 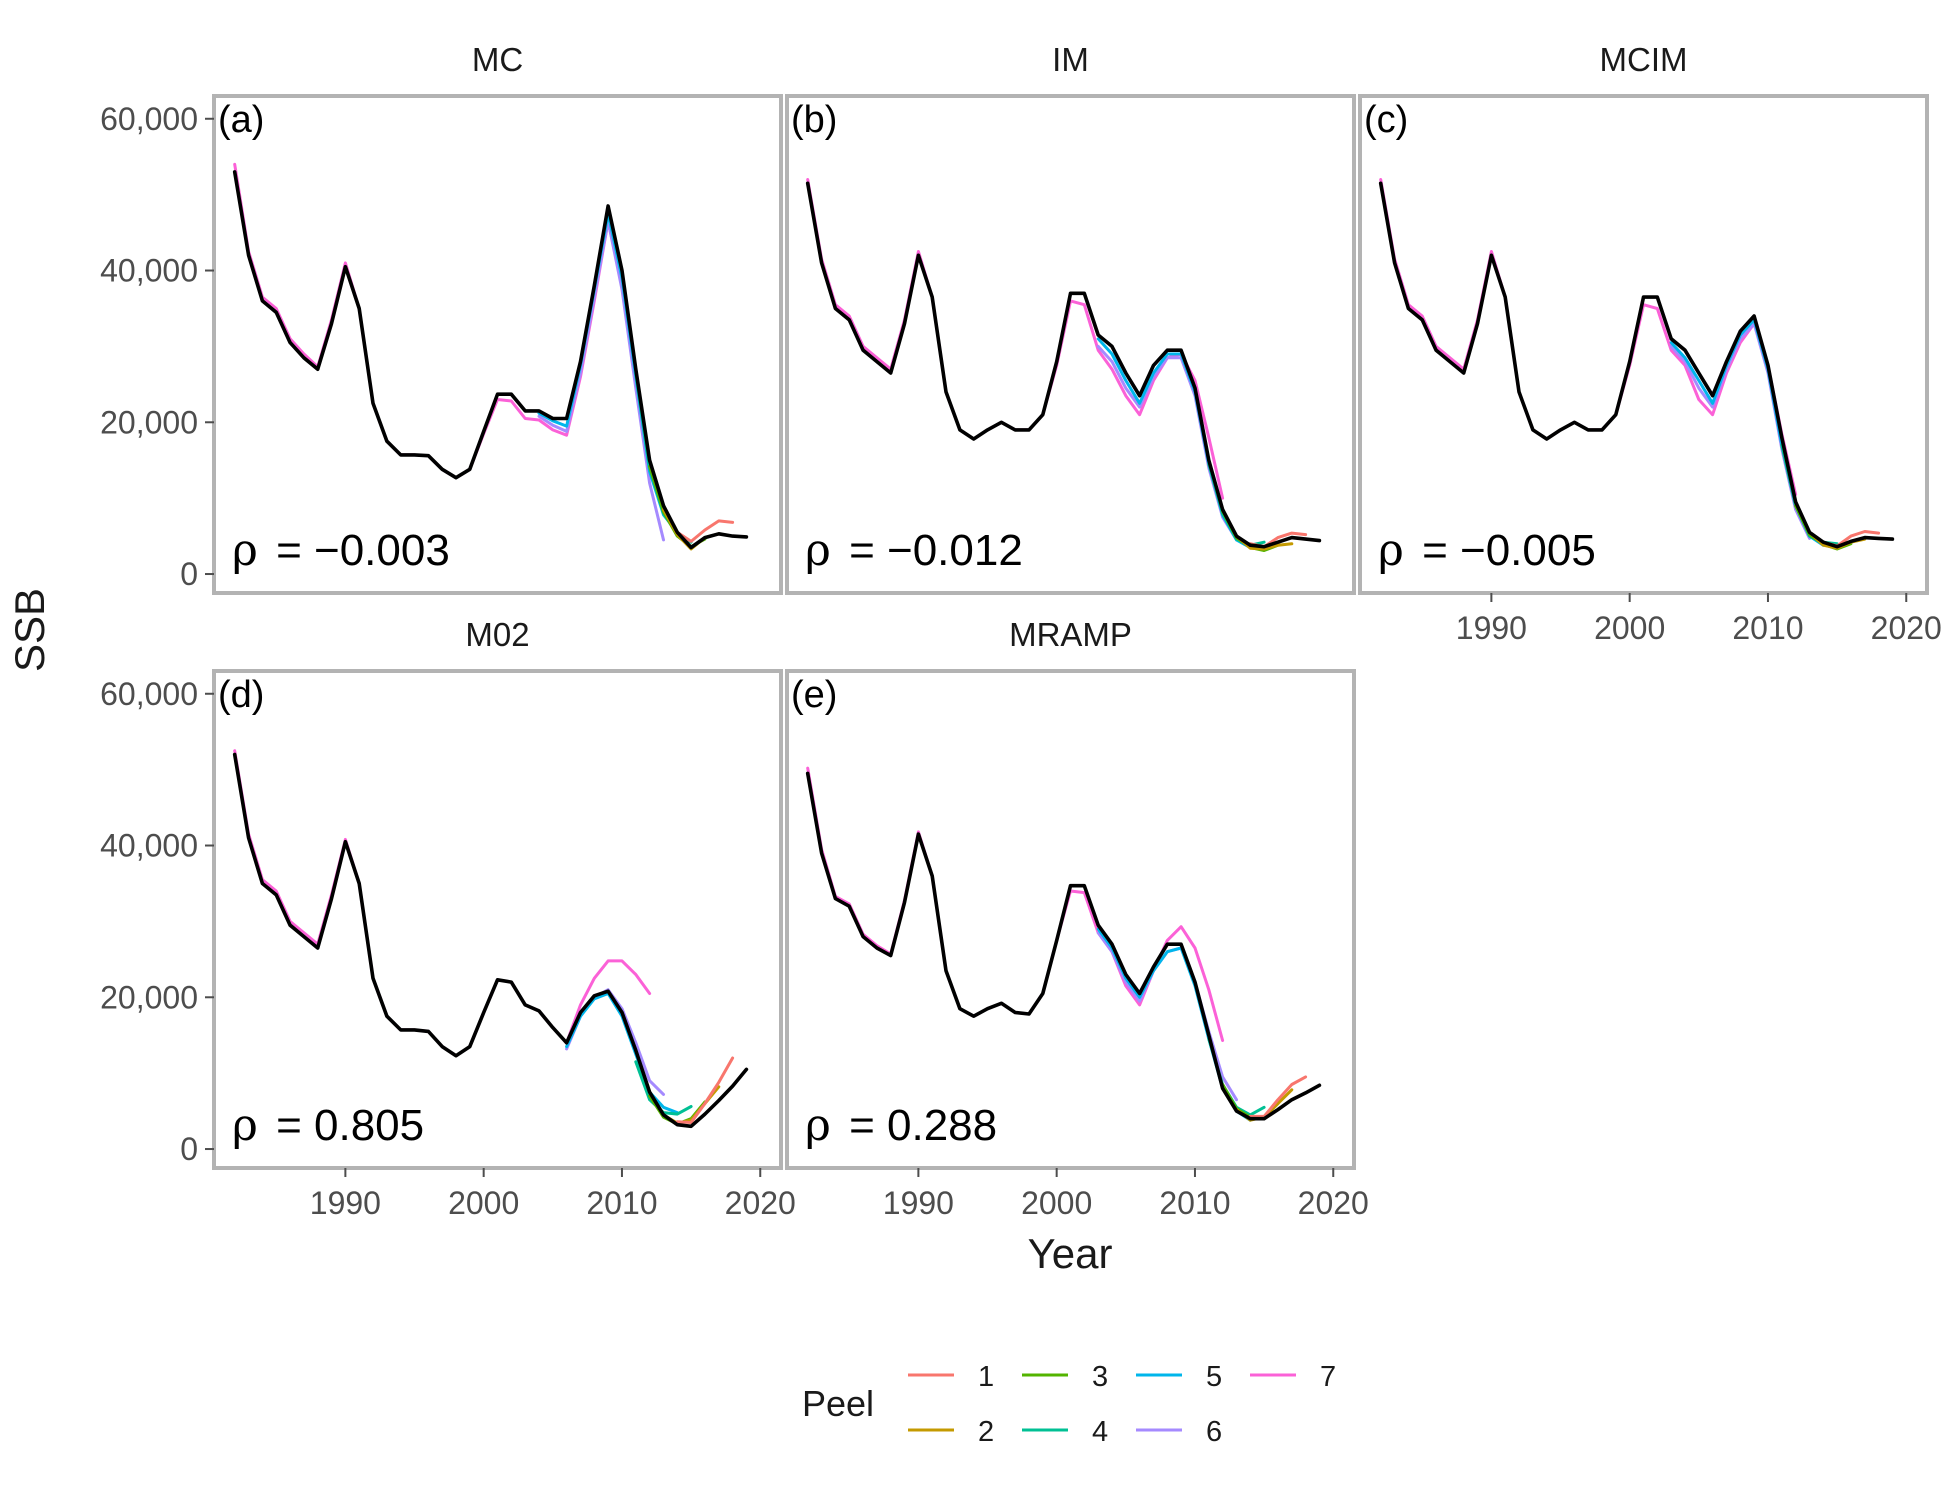 What do you see at coordinates (1065, 1432) in the screenshot?
I see `legend-item-4: 4` at bounding box center [1065, 1432].